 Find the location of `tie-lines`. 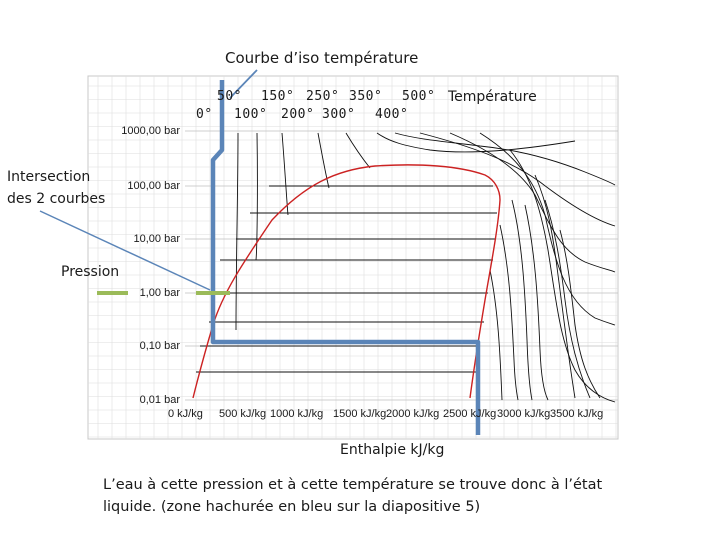

tie-lines is located at coordinates (346, 279).